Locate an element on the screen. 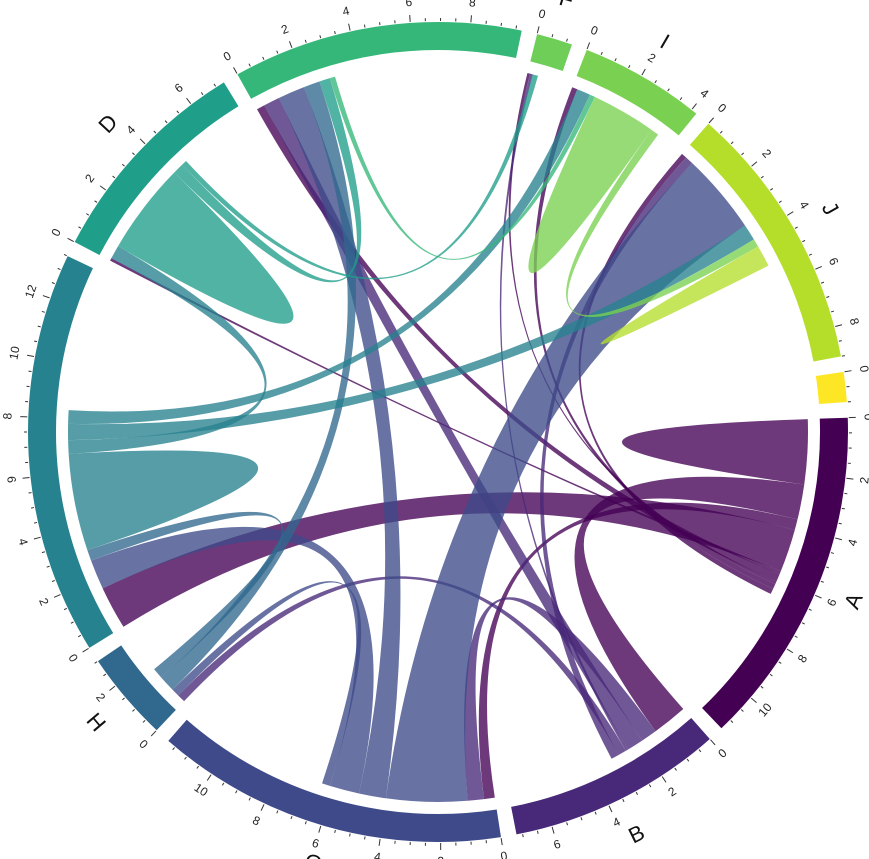  tick-label-D: 2 is located at coordinates (89, 178).